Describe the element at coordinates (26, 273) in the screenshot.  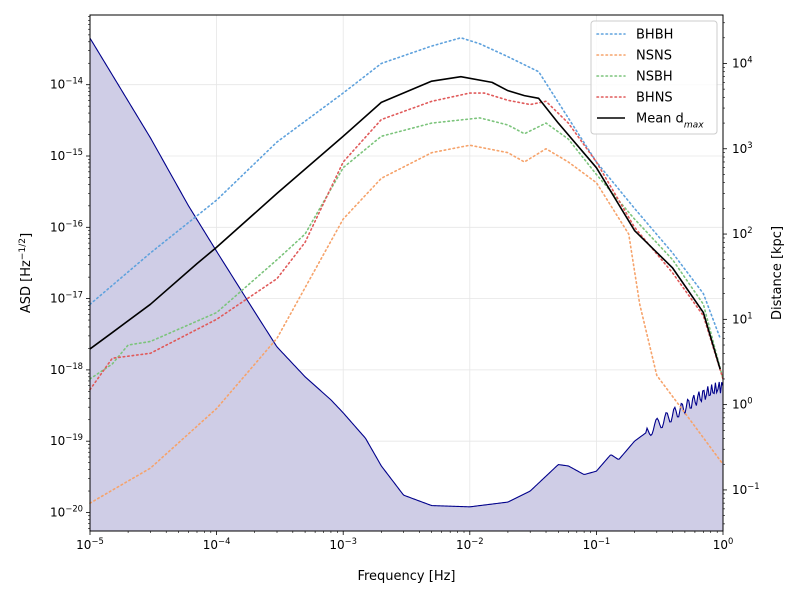
I see `left-axis-label: ASD [Hz−1/2]` at that location.